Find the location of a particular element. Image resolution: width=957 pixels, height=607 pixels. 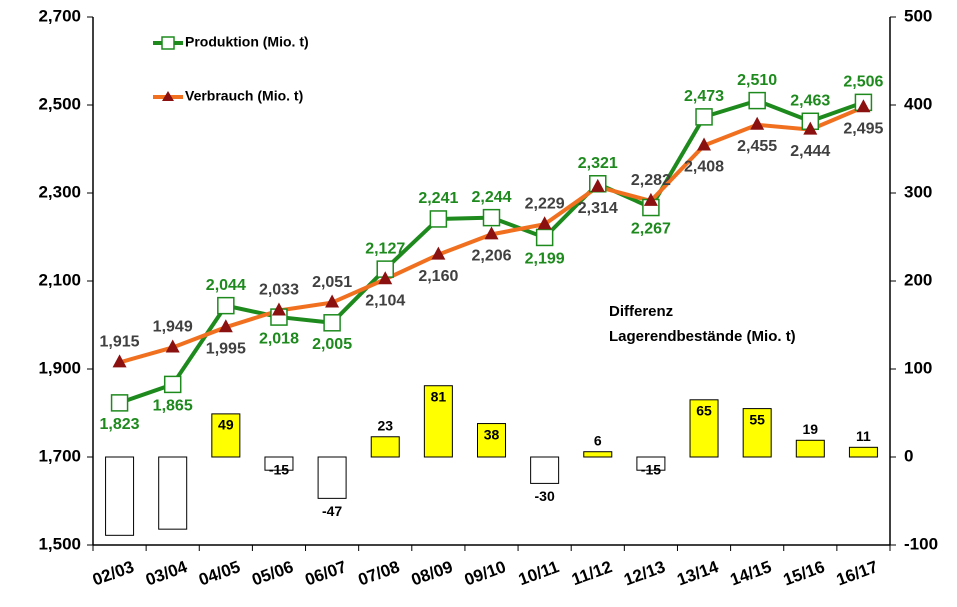

data-label: 2,104 is located at coordinates (385, 300).